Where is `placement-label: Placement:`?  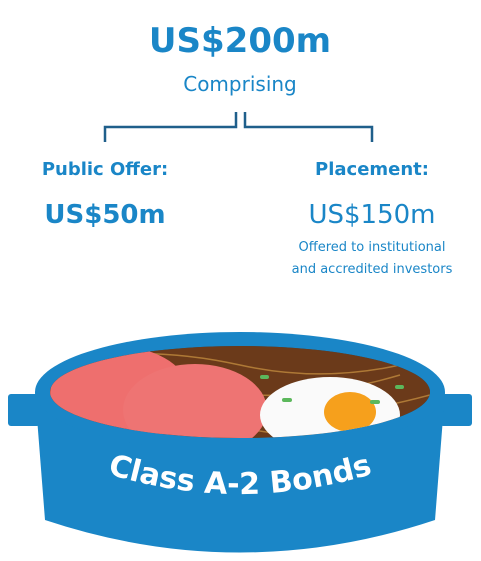 placement-label: Placement: is located at coordinates (372, 169).